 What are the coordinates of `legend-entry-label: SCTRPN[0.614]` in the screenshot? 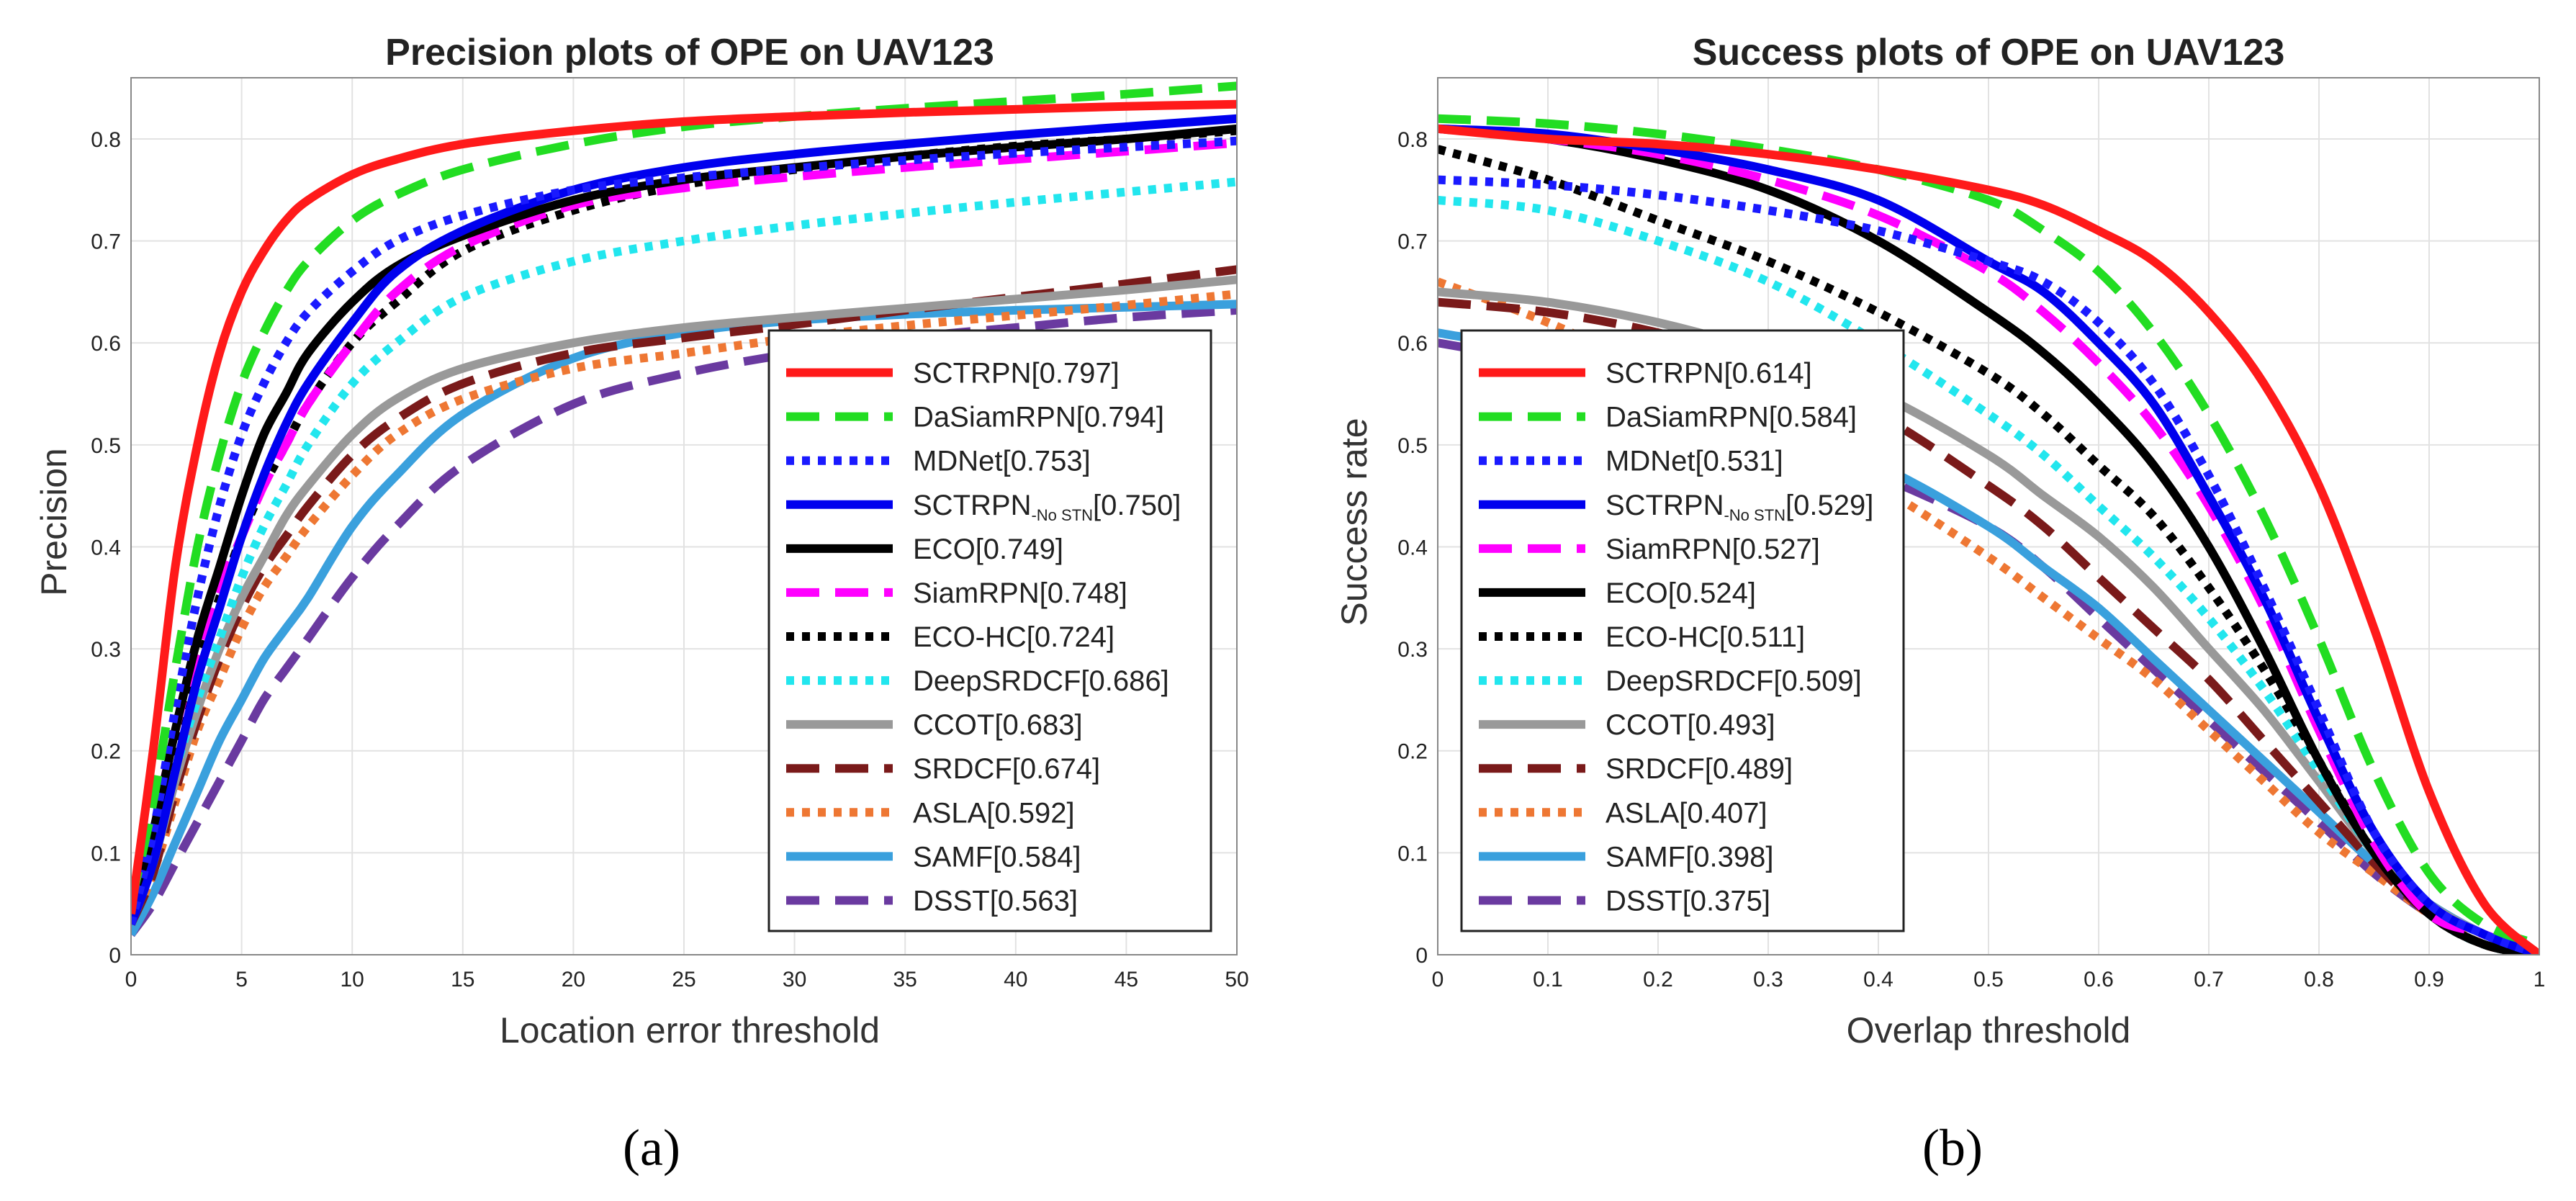 It's located at (1709, 374).